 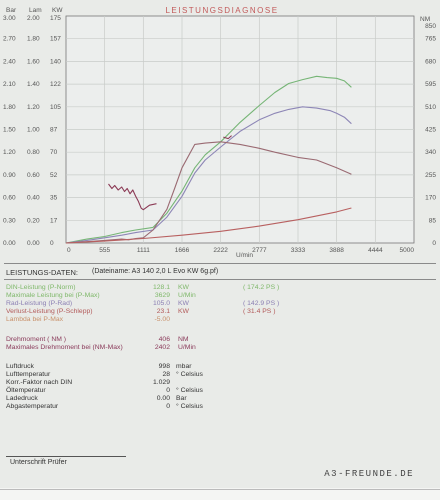 What do you see at coordinates (430, 198) in the screenshot?
I see `y-tick-label-nm: 170` at bounding box center [430, 198].